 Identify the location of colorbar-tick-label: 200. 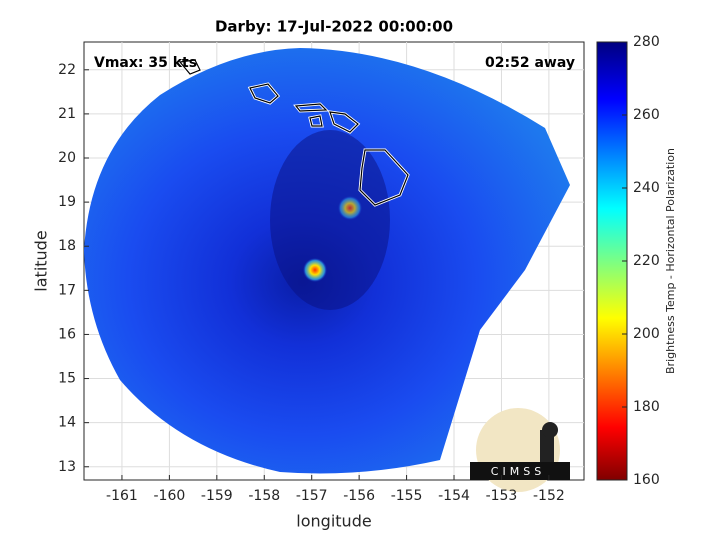
(646, 334).